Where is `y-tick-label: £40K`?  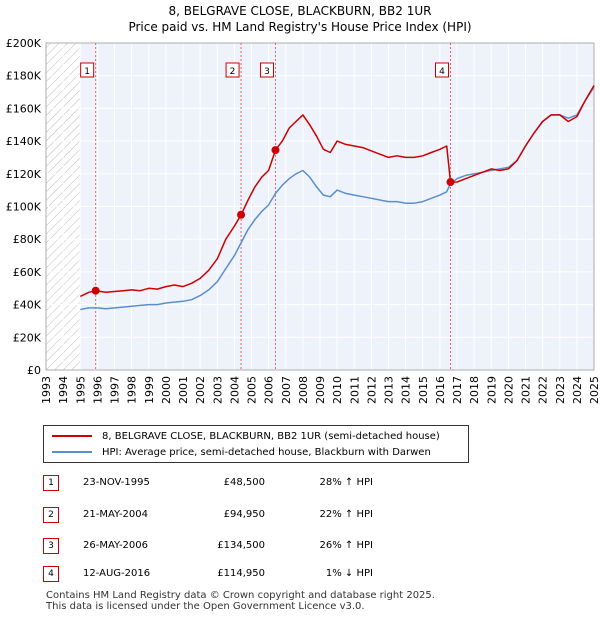
y-tick-label: £40K is located at coordinates (27, 305).